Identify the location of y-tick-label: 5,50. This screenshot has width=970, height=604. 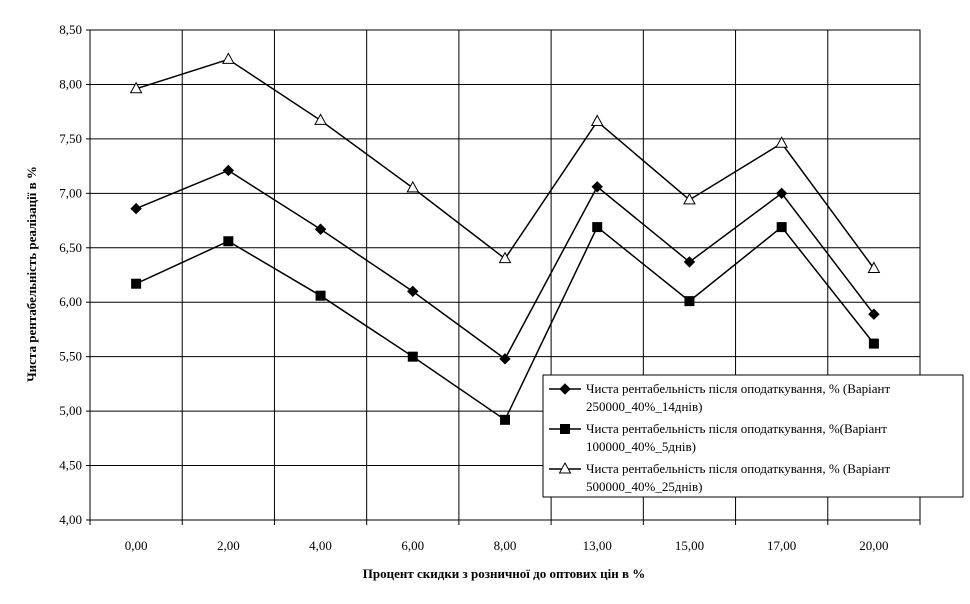
(70, 356).